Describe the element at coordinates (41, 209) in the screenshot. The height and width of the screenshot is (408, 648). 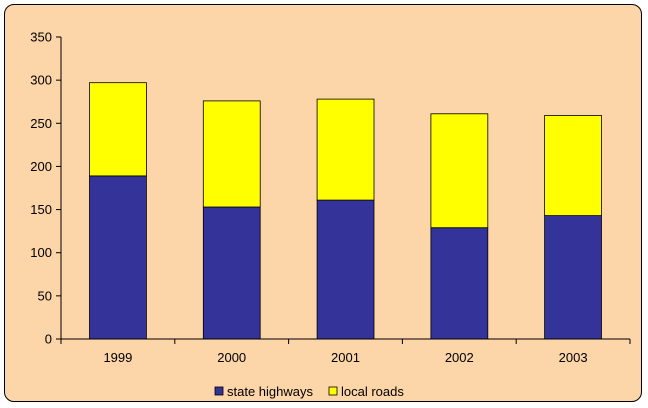
I see `y-tick-label: 150` at that location.